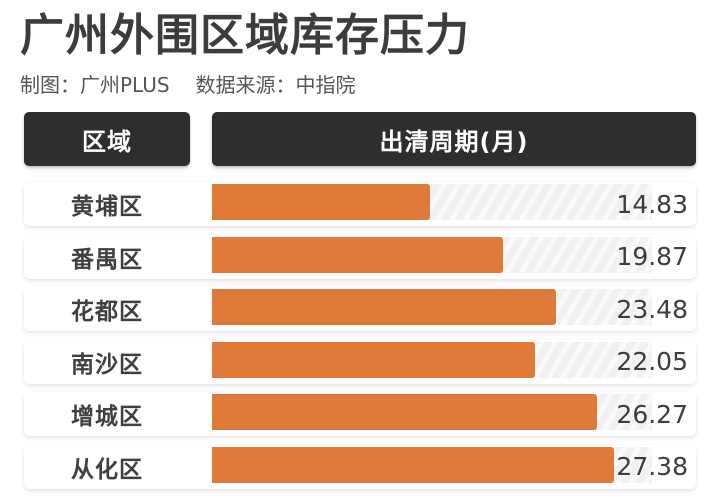  I want to click on table-row: 黄埔区 14.83, so click(360, 204).